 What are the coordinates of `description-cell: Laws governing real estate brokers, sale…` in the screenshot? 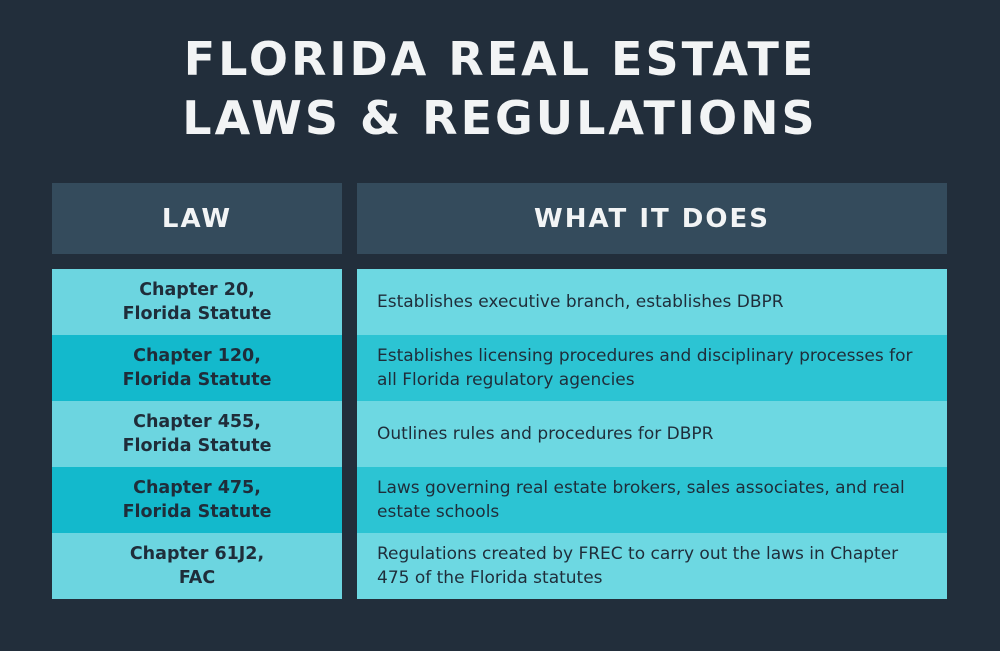 It's located at (652, 500).